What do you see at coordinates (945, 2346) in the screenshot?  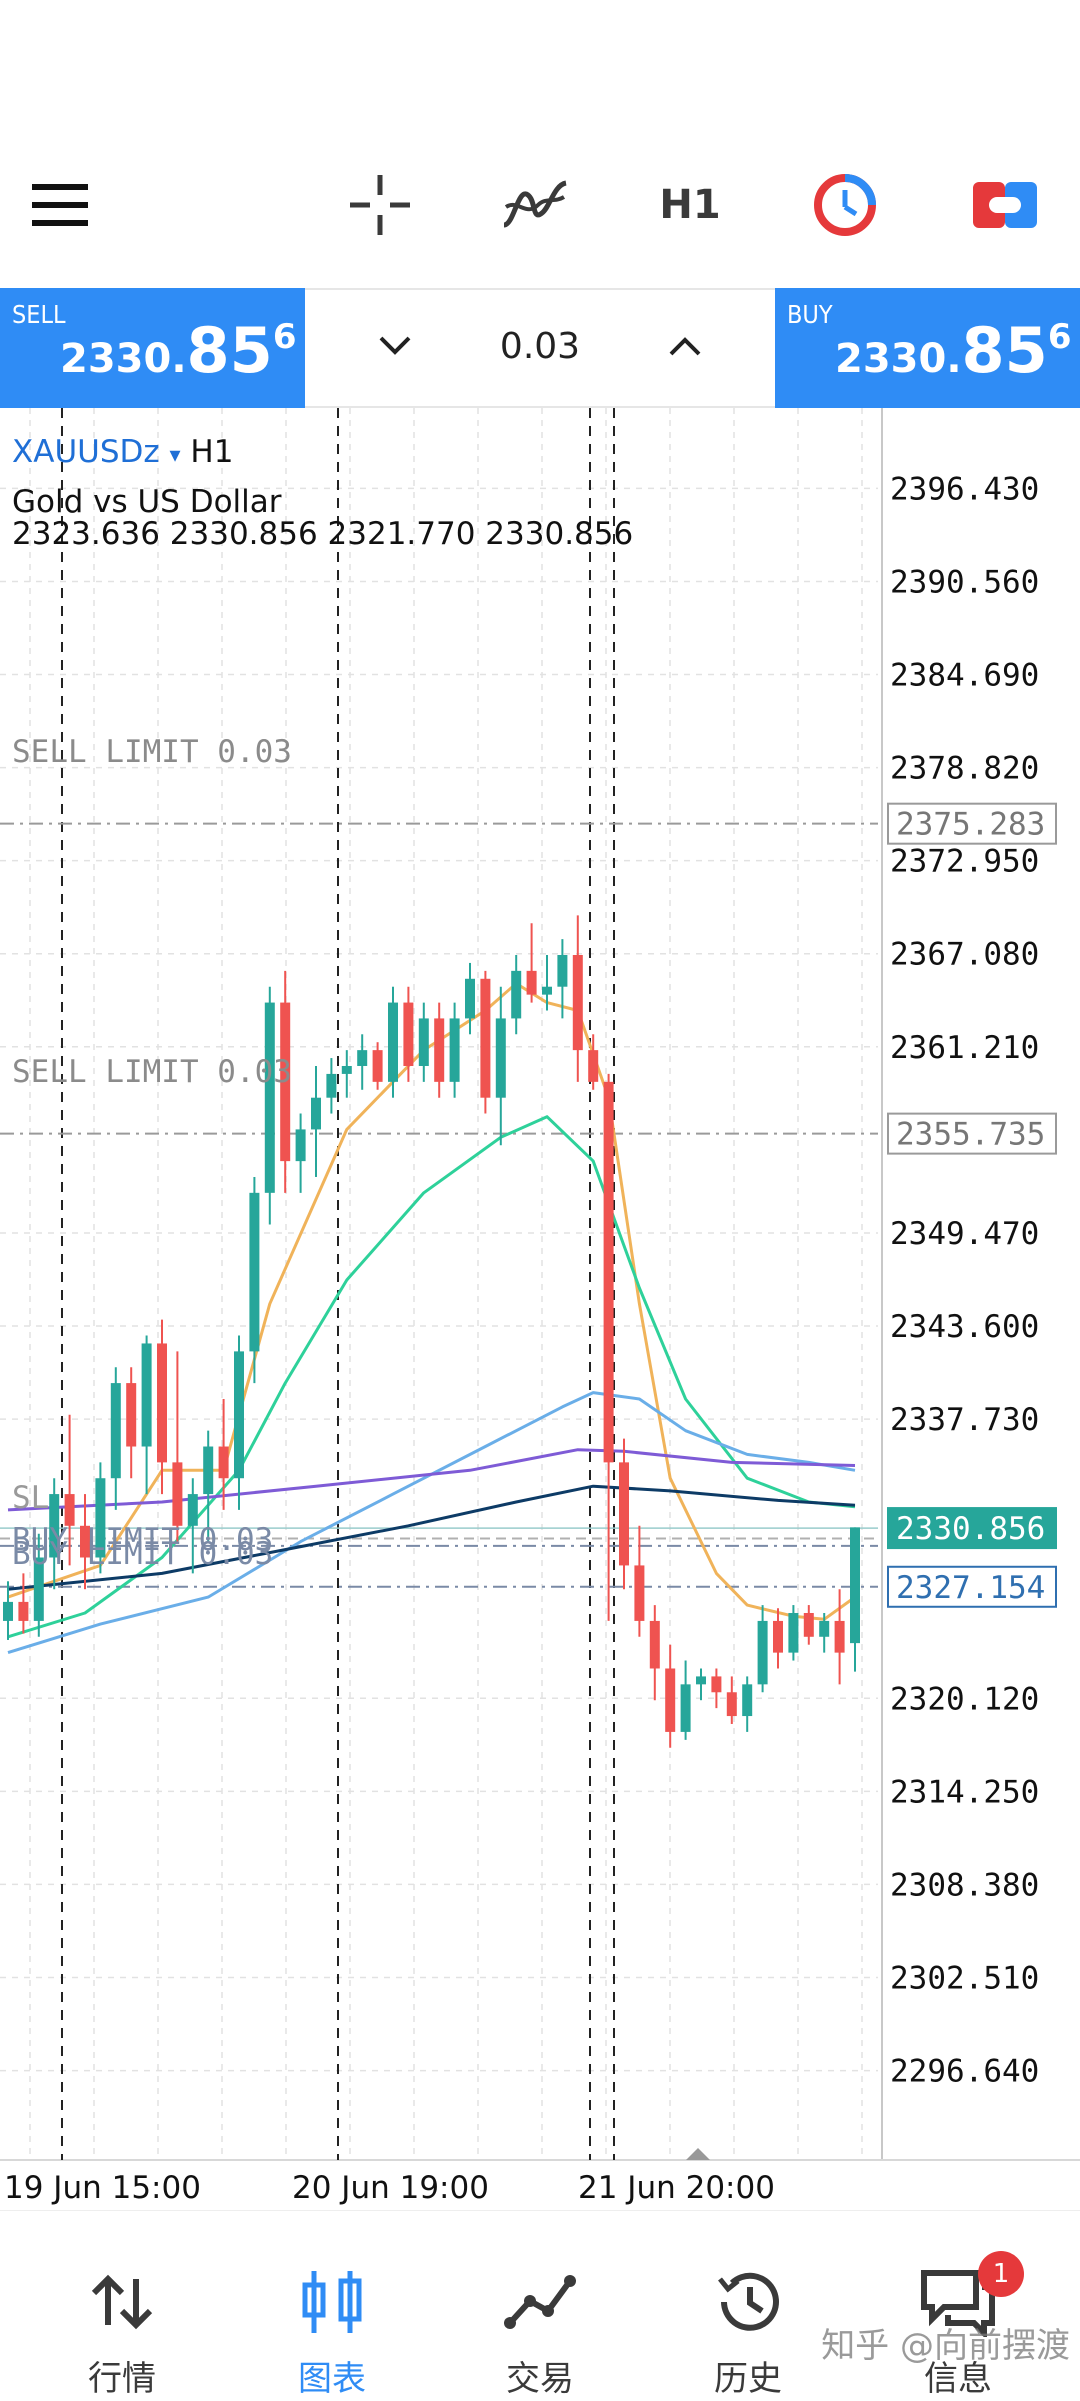 I see `watermark: 知乎 @向前摆渡` at bounding box center [945, 2346].